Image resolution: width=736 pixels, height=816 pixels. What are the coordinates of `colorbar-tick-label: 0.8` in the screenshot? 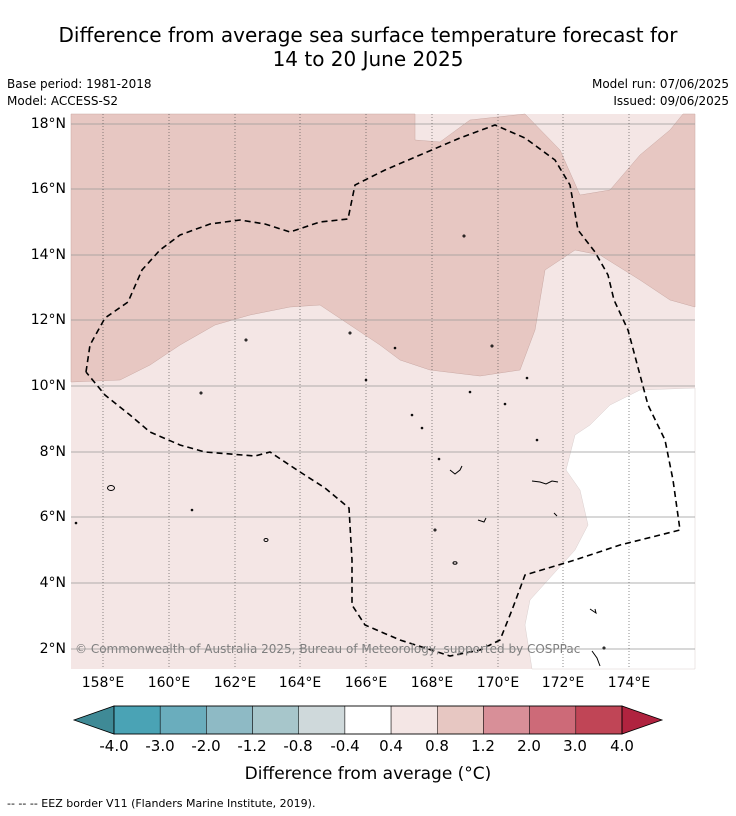 It's located at (437, 746).